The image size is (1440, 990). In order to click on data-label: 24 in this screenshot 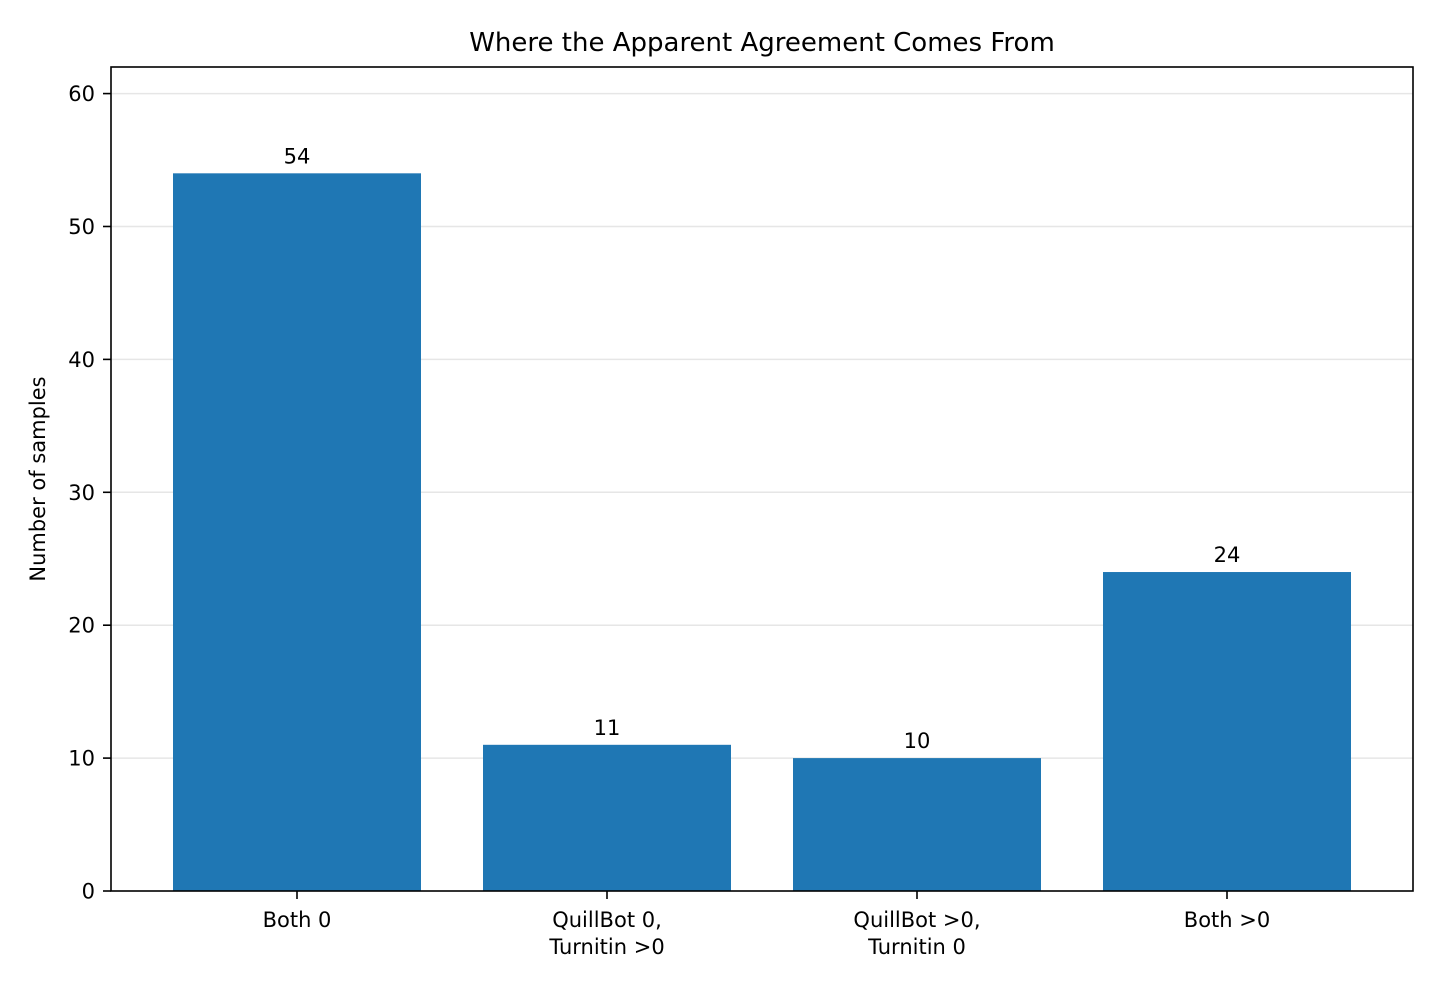, I will do `click(1227, 555)`.